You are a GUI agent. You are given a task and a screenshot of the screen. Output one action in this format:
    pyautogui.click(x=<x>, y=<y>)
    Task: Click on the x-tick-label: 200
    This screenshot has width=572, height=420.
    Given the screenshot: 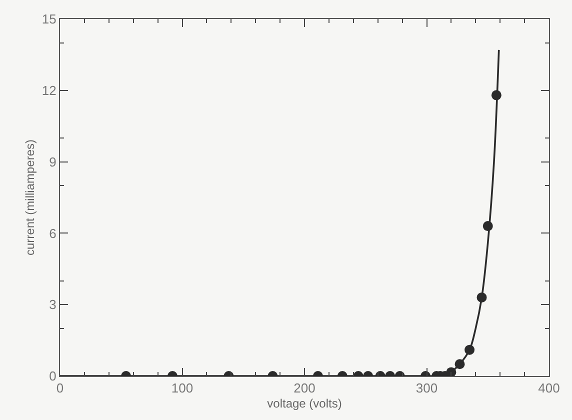 What is the action you would take?
    pyautogui.click(x=305, y=388)
    